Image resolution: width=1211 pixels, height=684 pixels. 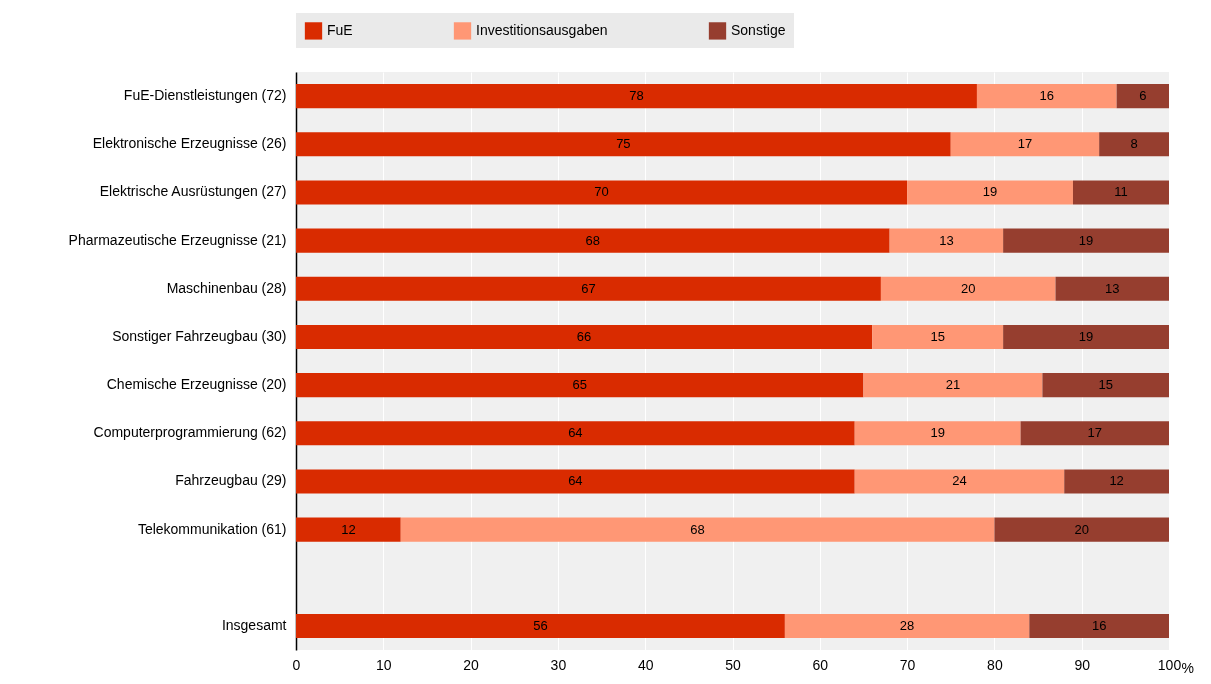 I want to click on x-tick-label: 20, so click(x=471, y=664).